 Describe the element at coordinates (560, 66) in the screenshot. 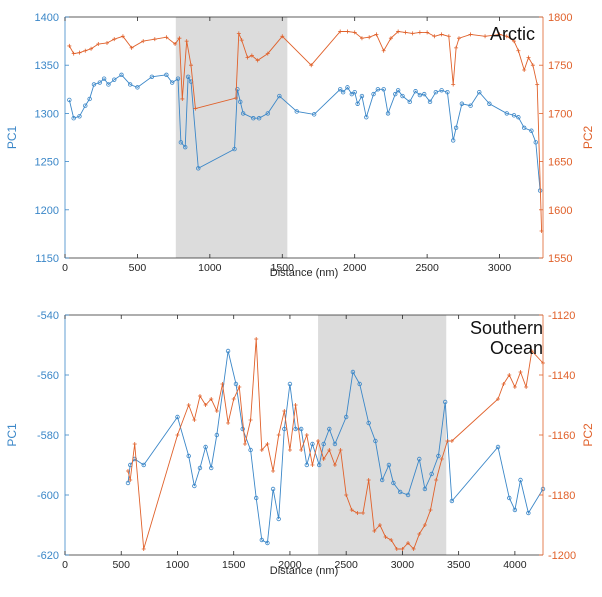

I see `y-right-tick-label: 1750` at that location.